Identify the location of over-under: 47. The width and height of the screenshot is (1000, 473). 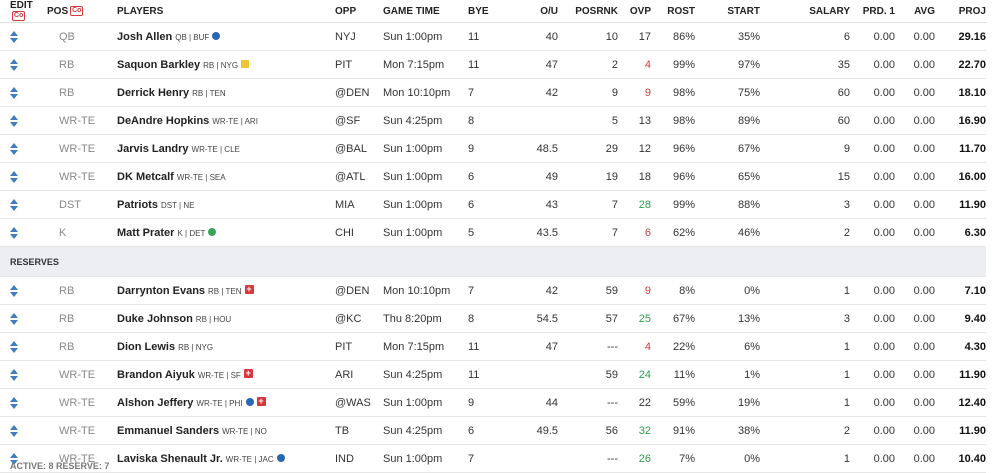
(533, 64).